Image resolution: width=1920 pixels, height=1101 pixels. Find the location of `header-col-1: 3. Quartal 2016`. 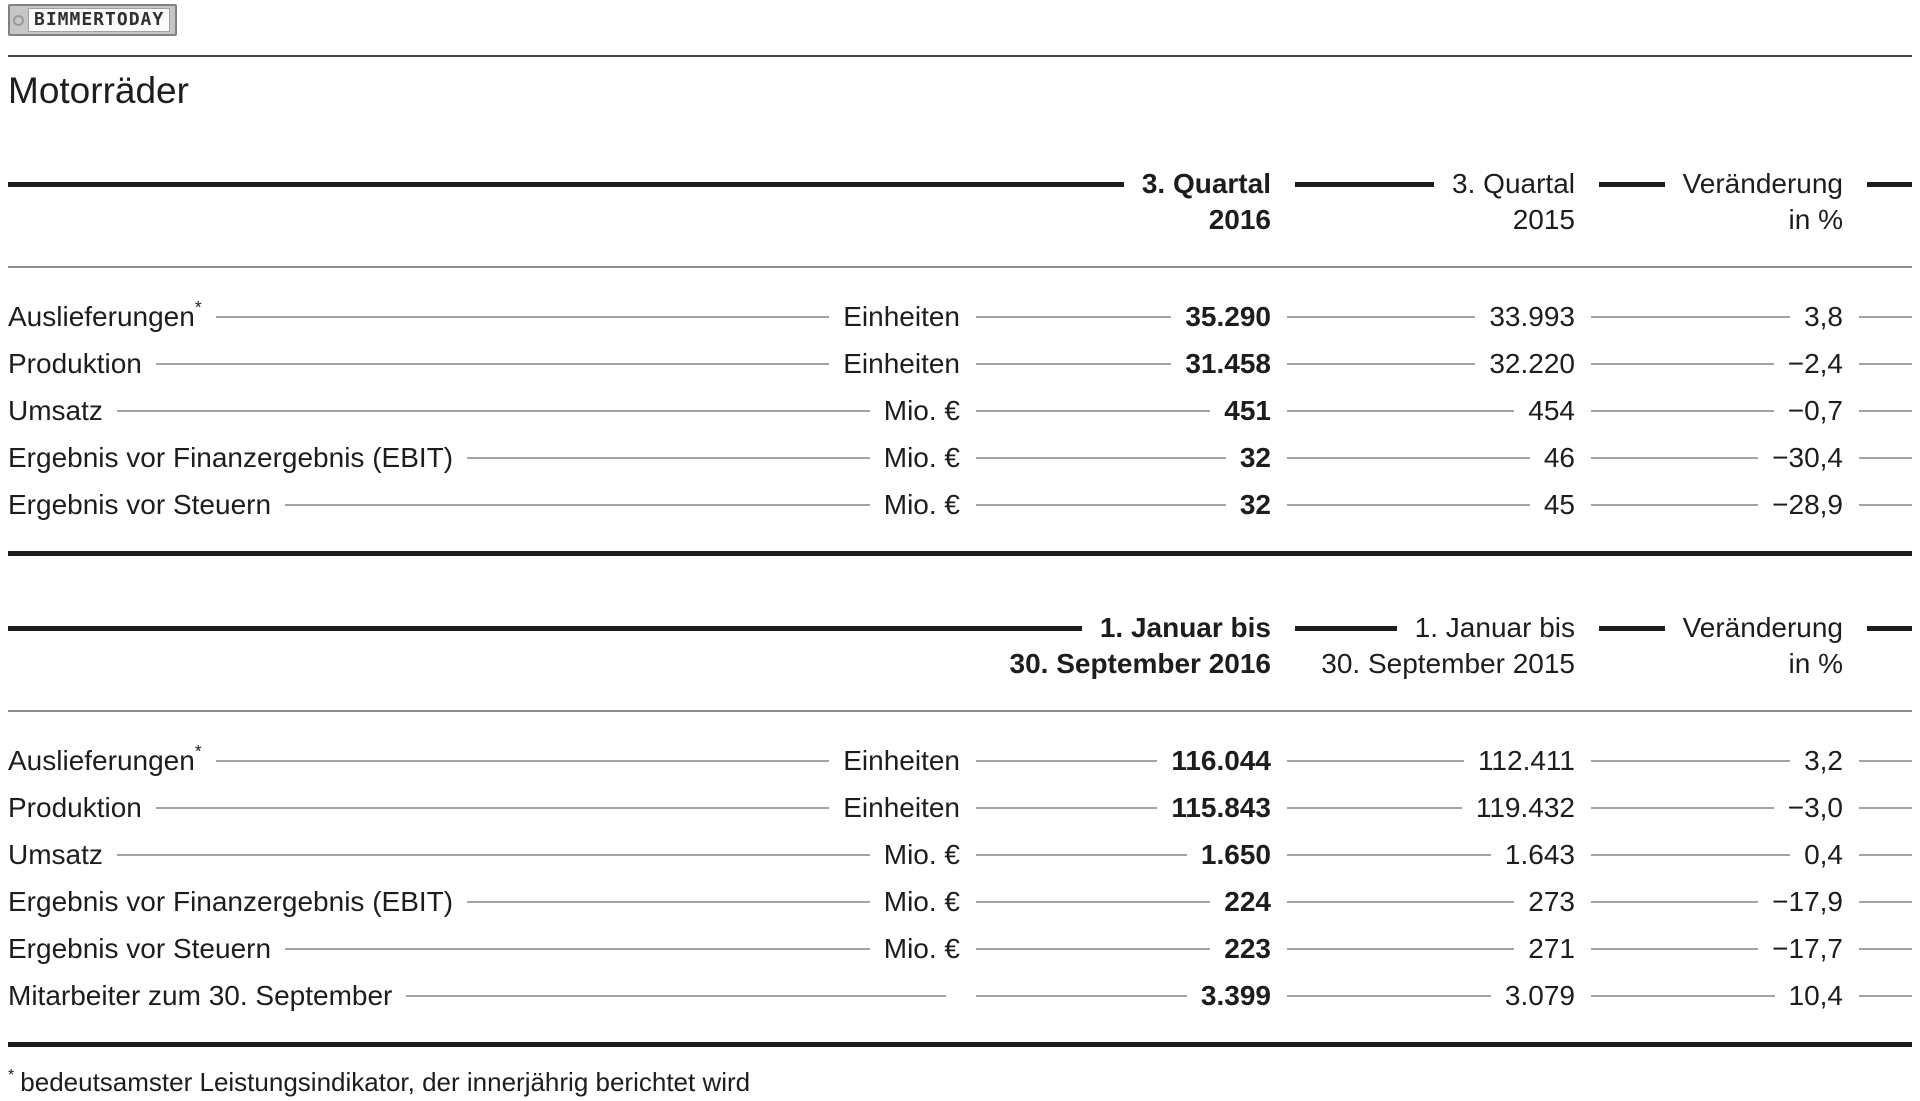

header-col-1: 3. Quartal 2016 is located at coordinates (1115, 202).